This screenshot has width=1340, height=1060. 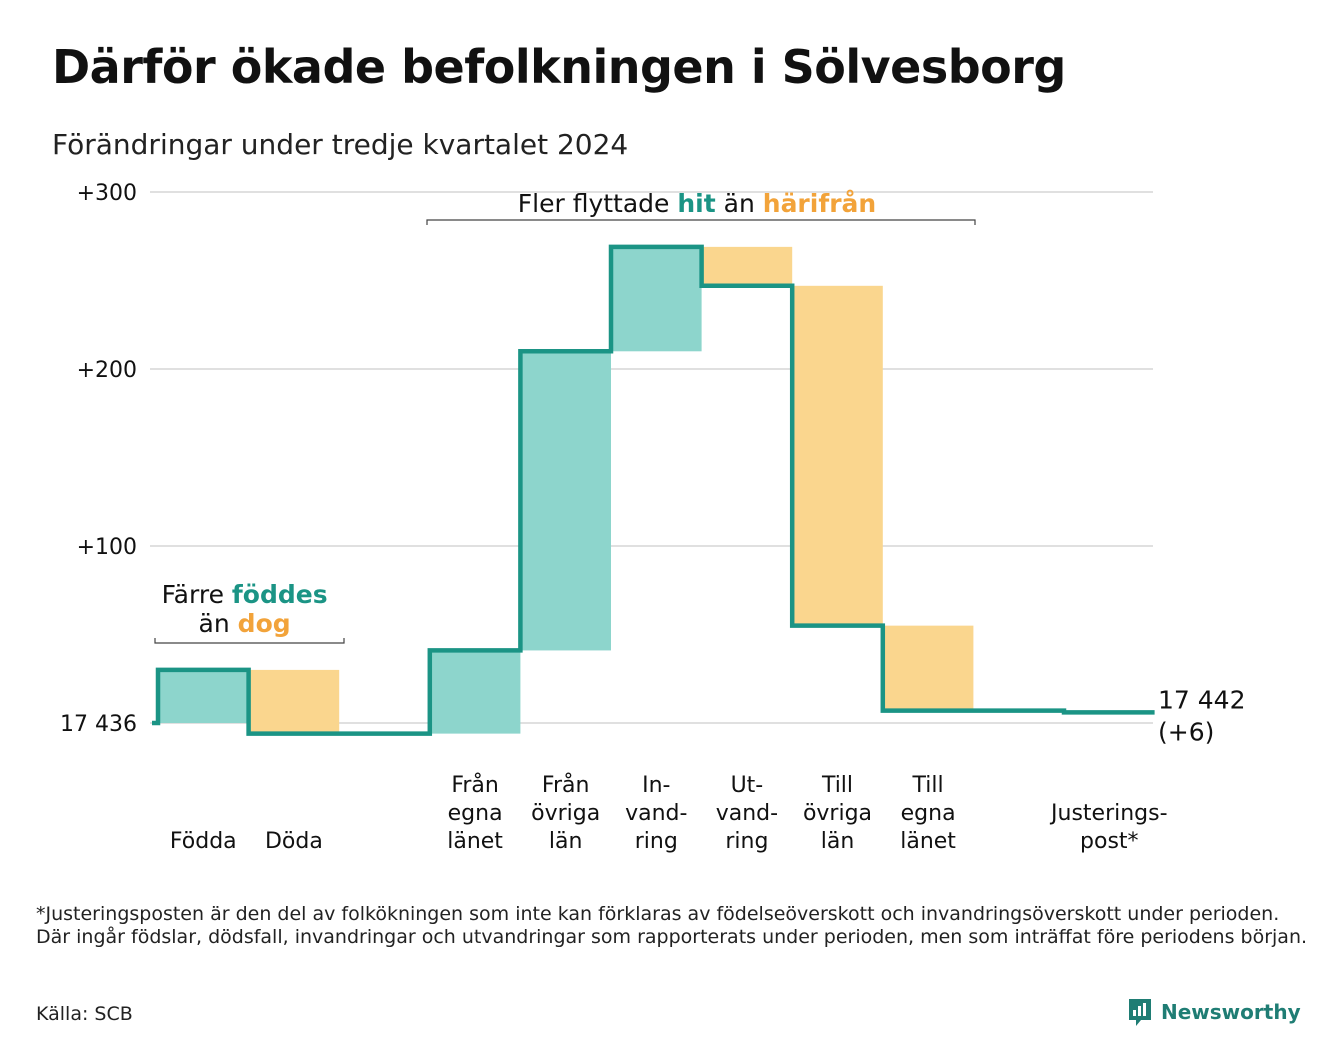 I want to click on y-tick-label: 17 436, so click(x=98, y=724).